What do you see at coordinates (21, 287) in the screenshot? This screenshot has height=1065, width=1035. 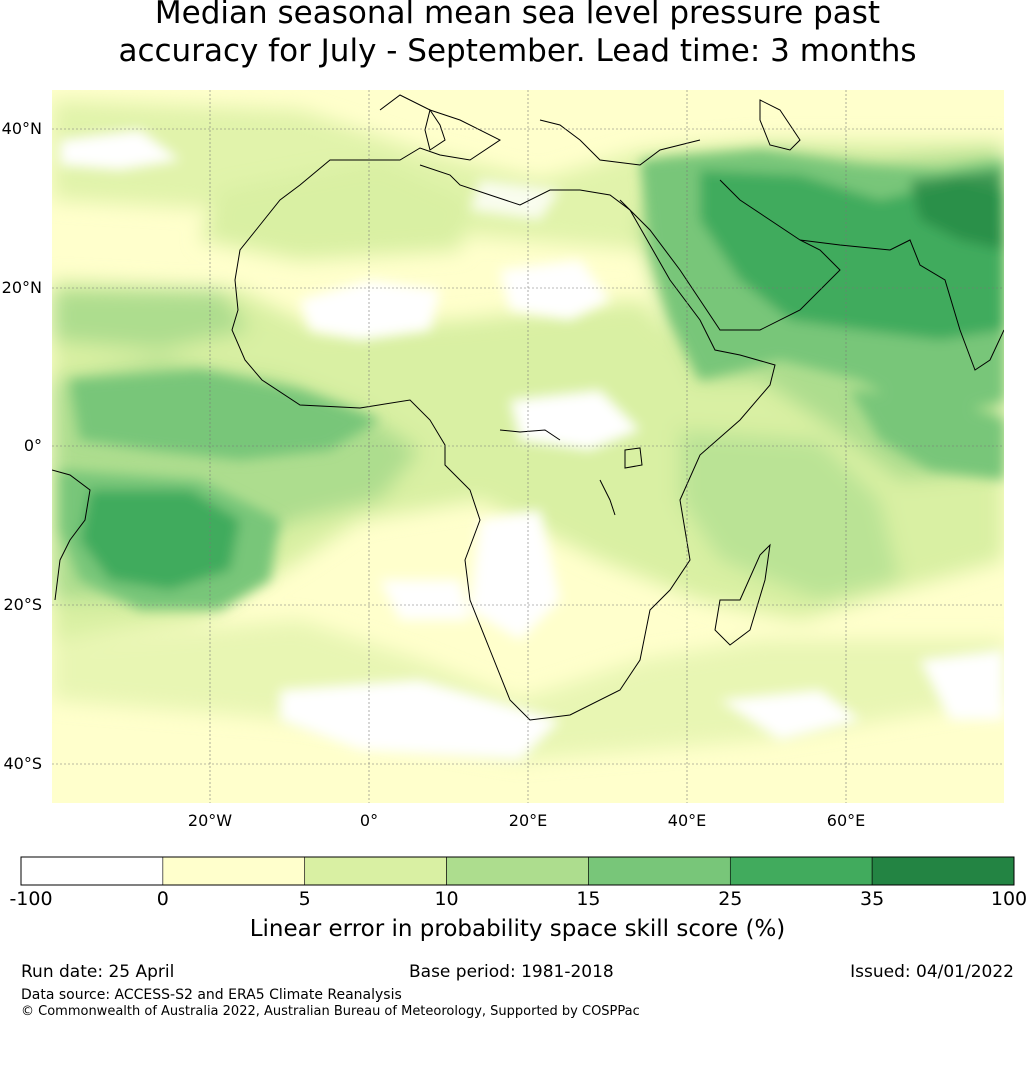 I see `lat-label-20n: 20°N` at bounding box center [21, 287].